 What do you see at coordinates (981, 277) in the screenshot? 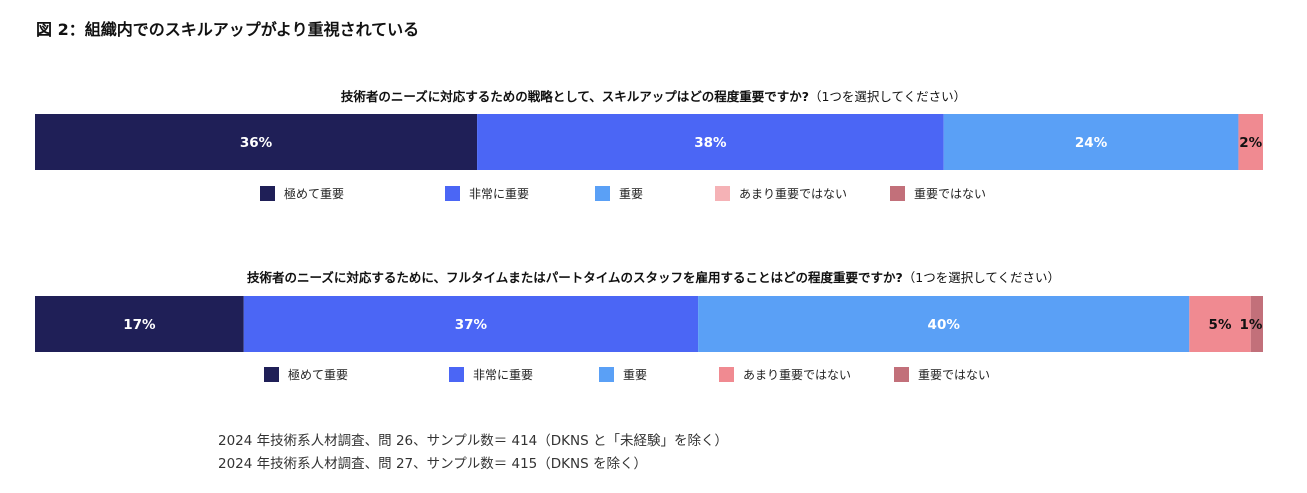
I see `chart-2-hint: （1つを選択してください）` at bounding box center [981, 277].